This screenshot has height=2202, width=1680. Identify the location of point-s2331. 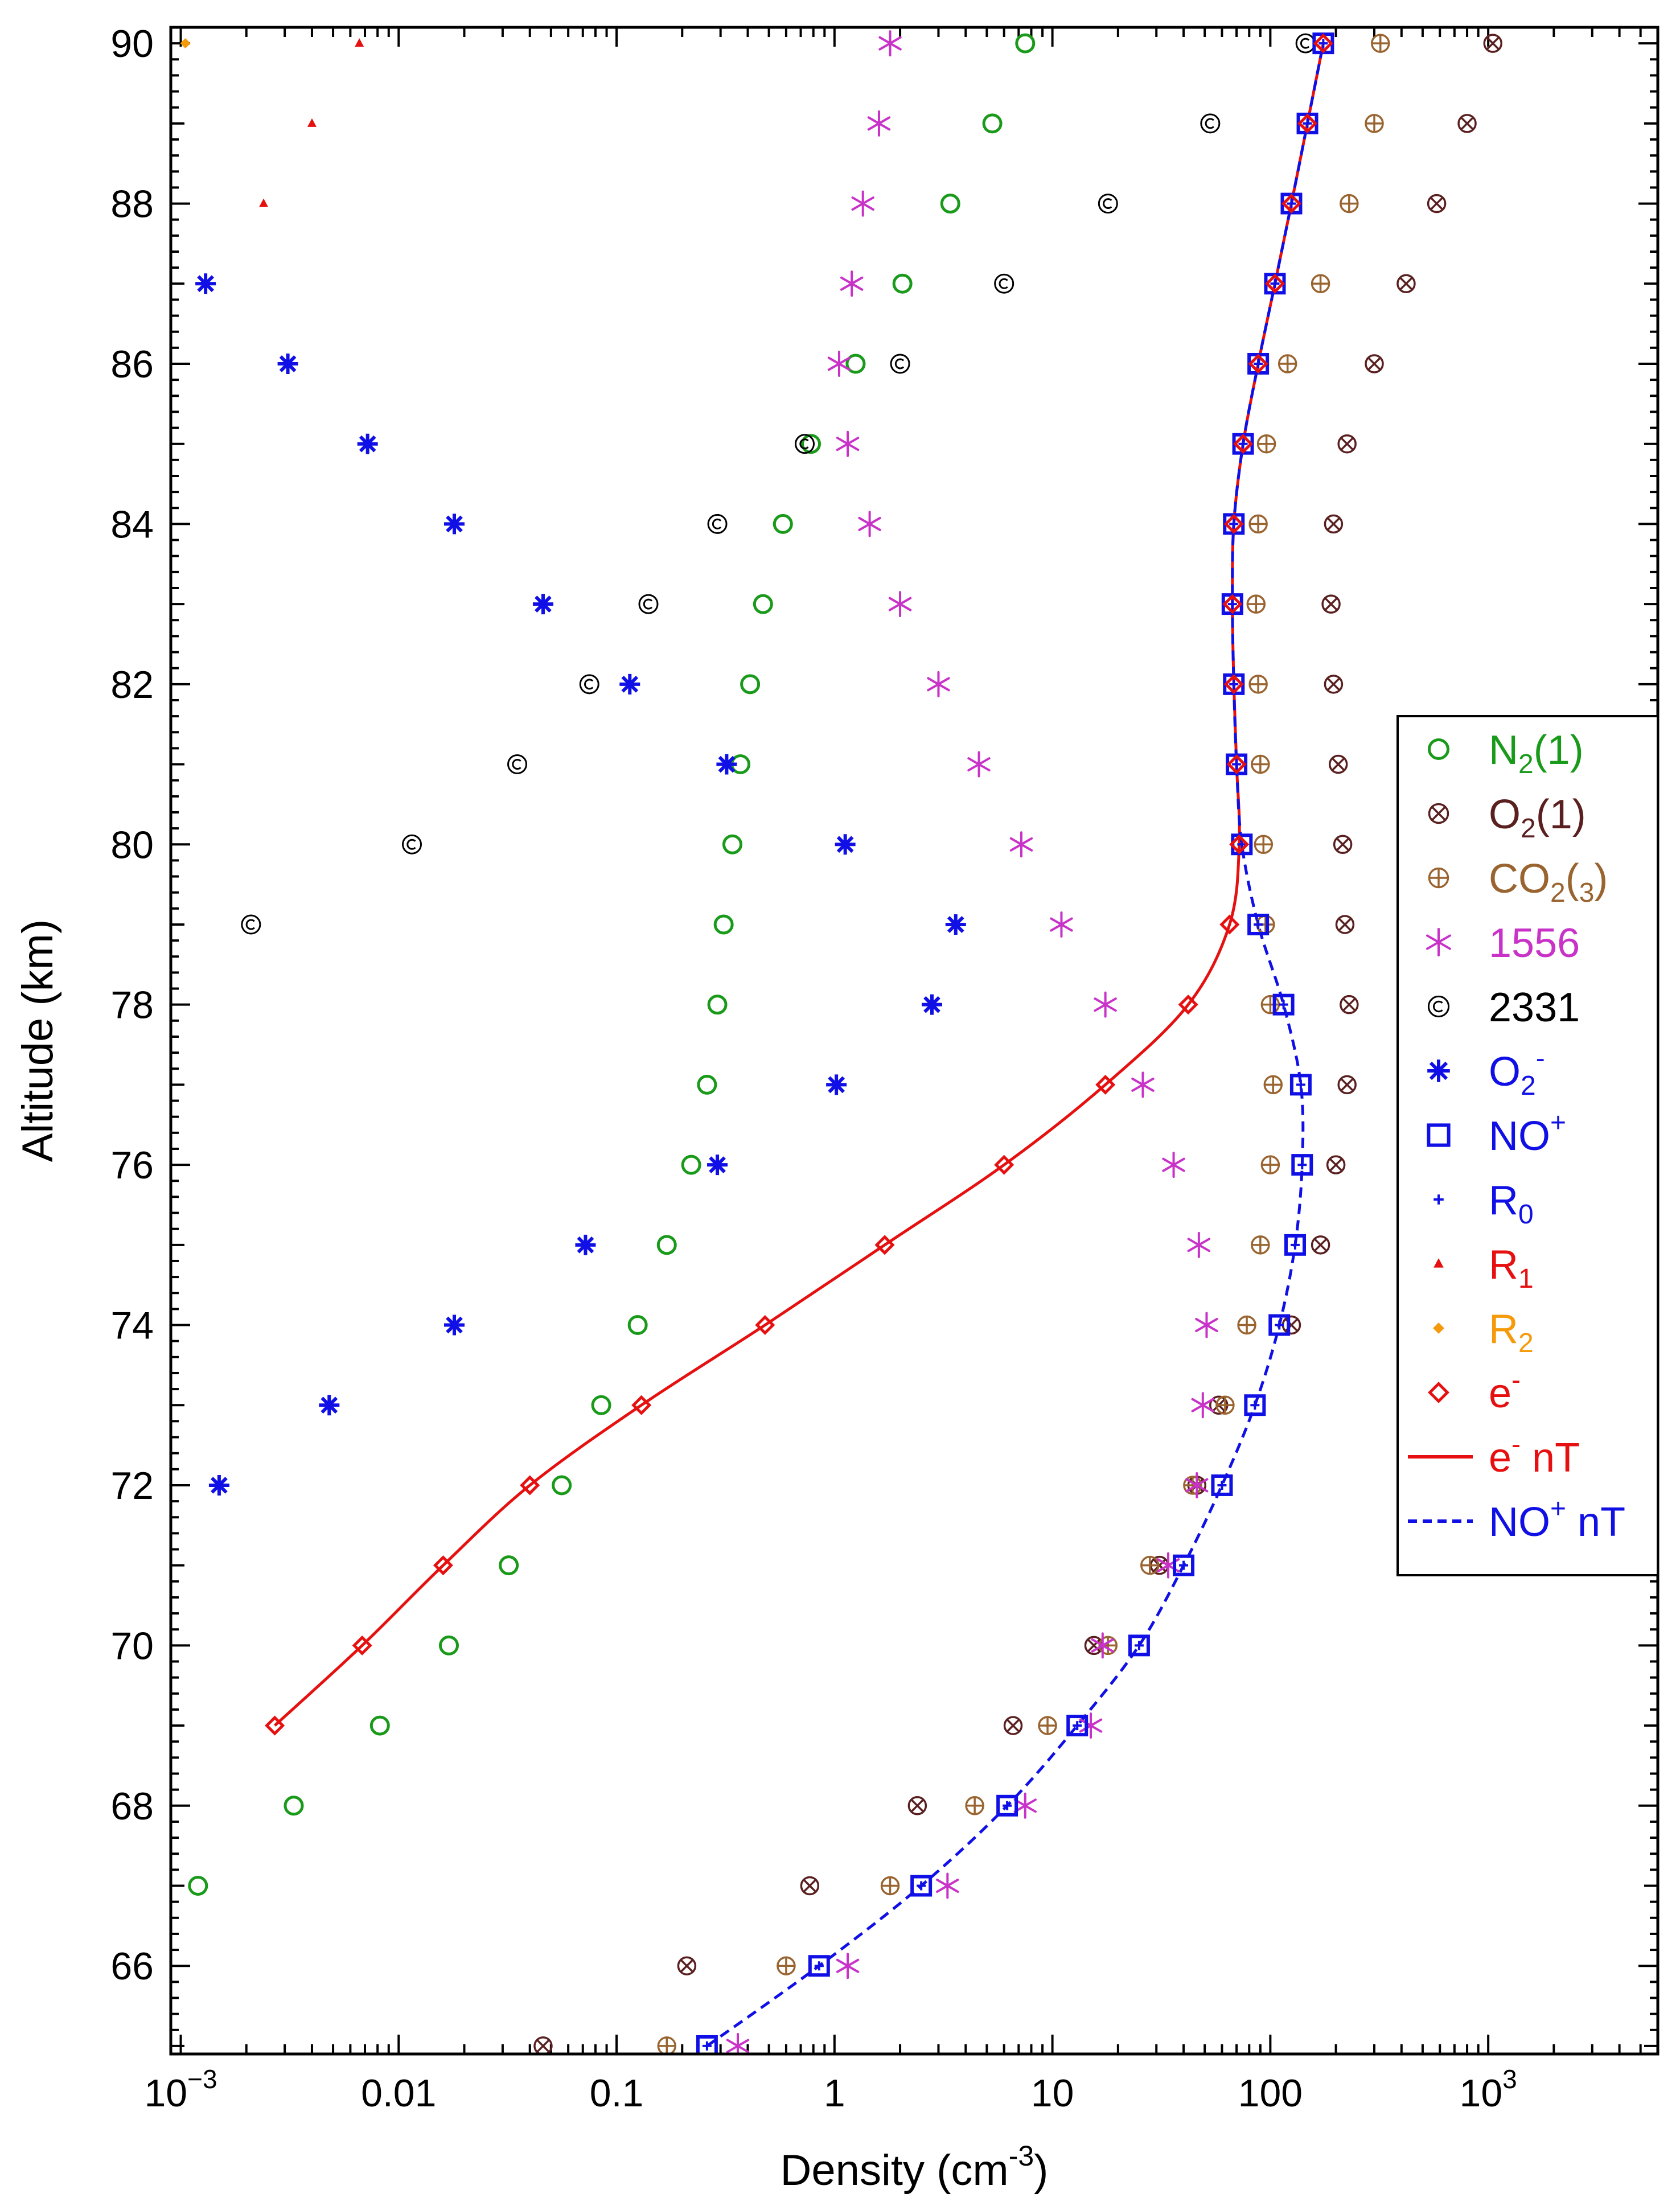
(805, 444).